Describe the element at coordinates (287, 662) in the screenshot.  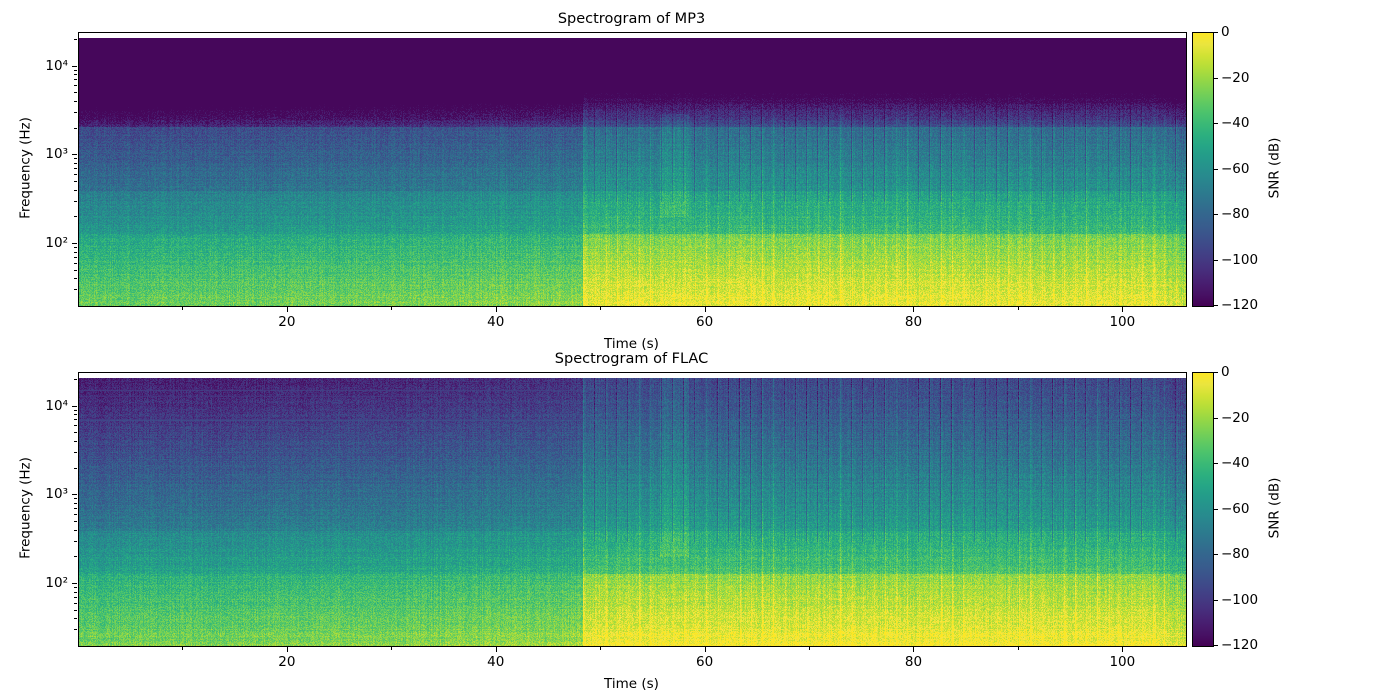
I see `x-axis-tick-label: 20` at that location.